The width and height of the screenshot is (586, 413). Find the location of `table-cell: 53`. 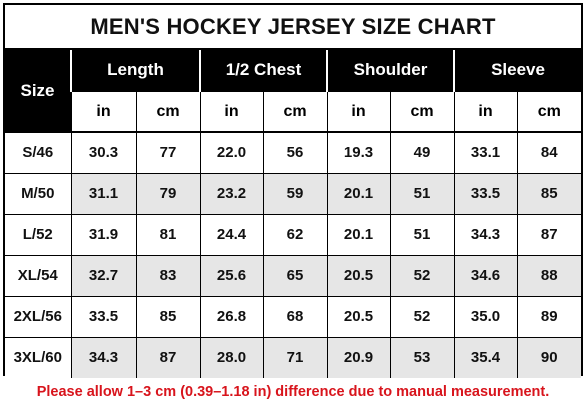

table-cell: 53 is located at coordinates (422, 357).